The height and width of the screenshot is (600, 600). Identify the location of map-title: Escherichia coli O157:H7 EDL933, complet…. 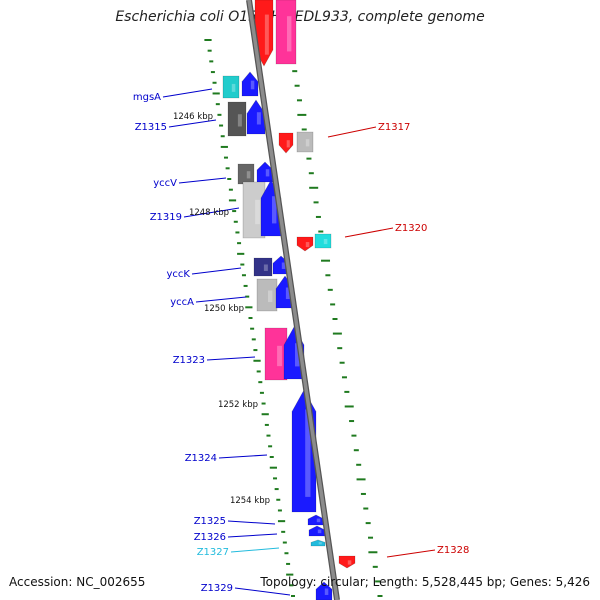
(300, 17).